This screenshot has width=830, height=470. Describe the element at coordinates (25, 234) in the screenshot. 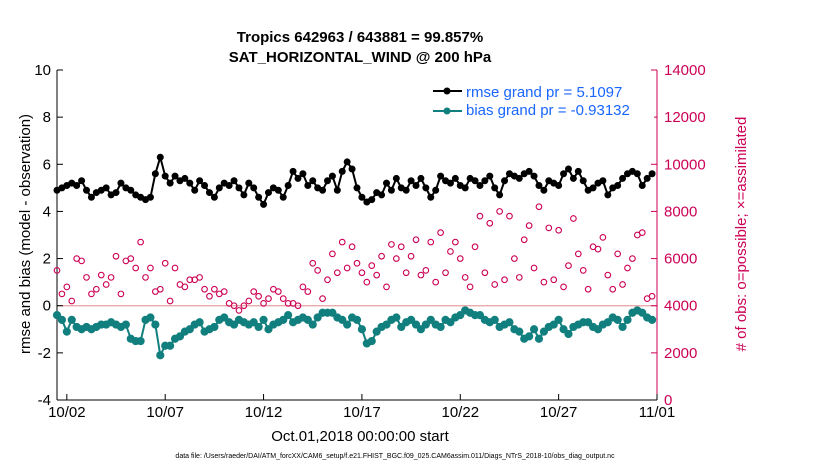

I see `y-axis-label: rmse and bias (model - observation)` at that location.